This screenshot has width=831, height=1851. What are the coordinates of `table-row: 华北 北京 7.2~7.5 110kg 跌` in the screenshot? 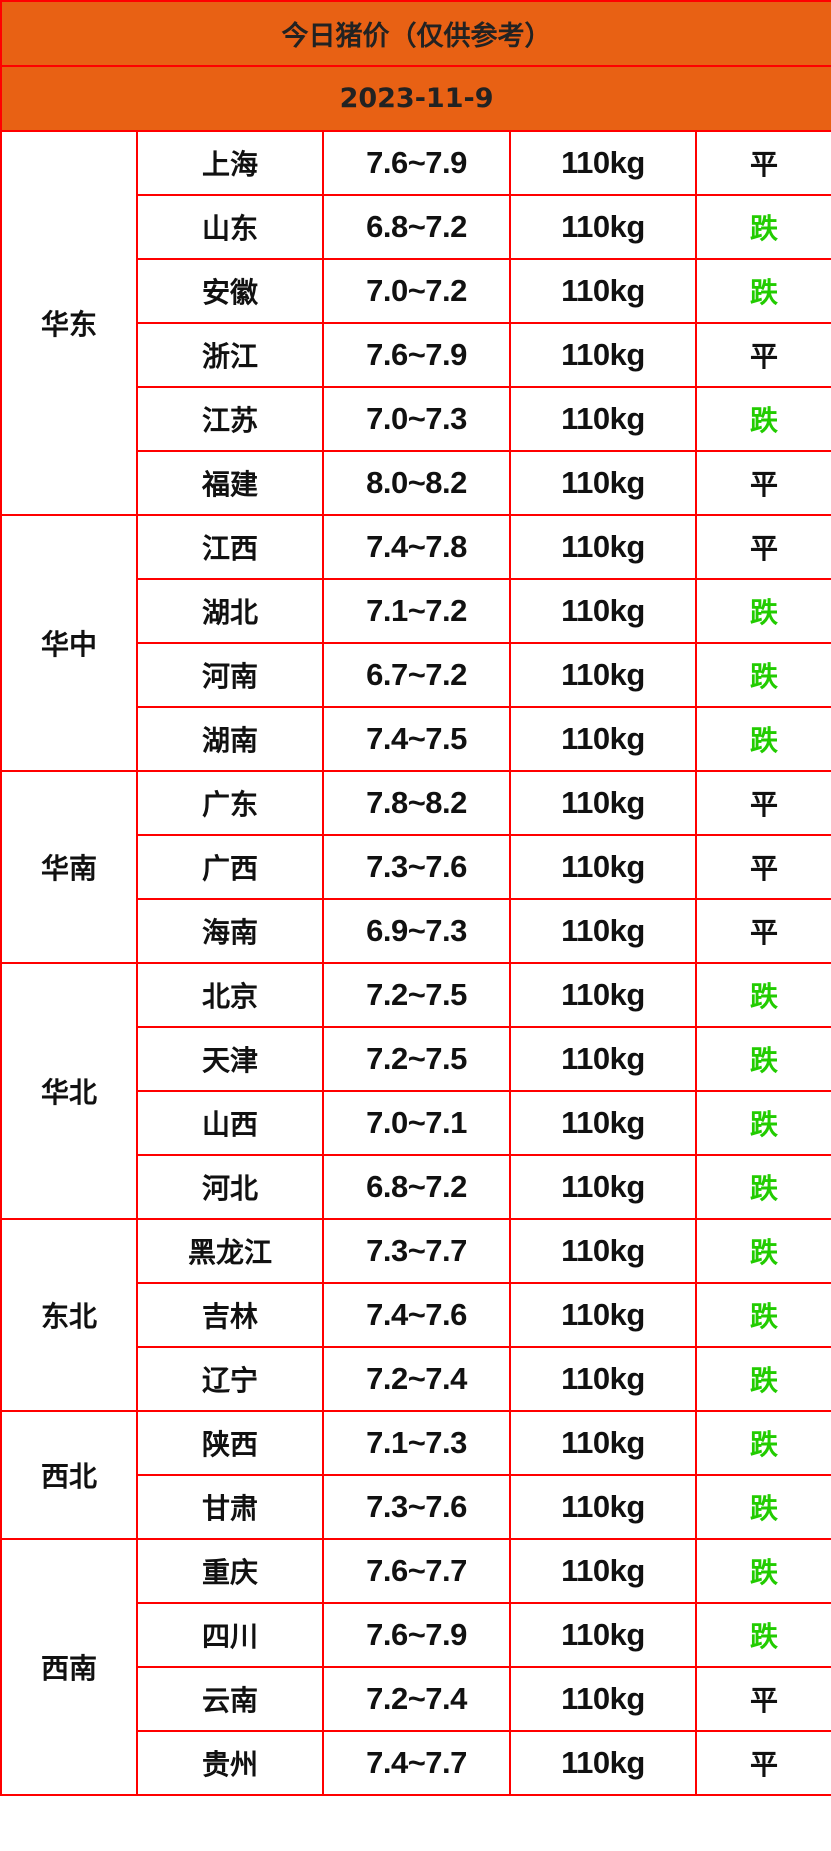 It's located at (415, 1091).